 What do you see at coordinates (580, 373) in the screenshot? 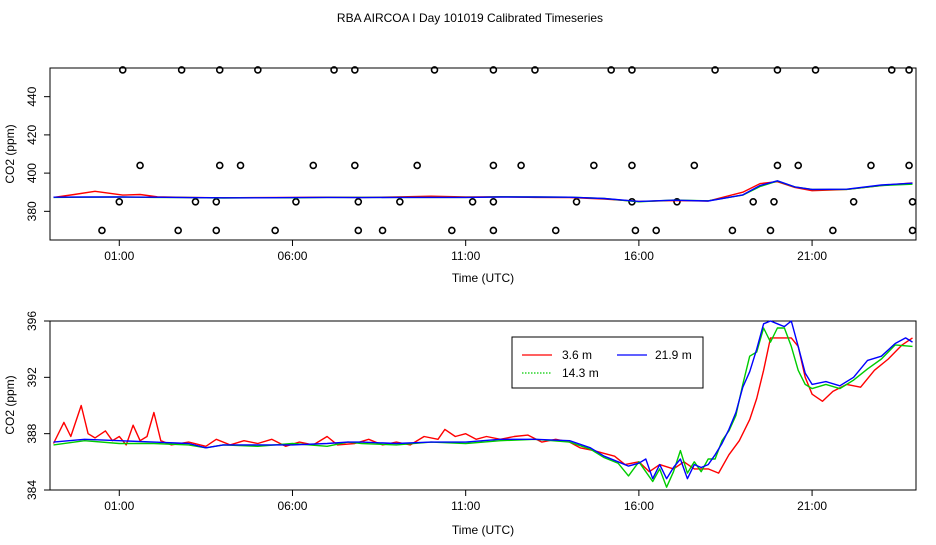
I see `legend-label-14-3m: 14.3 m` at bounding box center [580, 373].